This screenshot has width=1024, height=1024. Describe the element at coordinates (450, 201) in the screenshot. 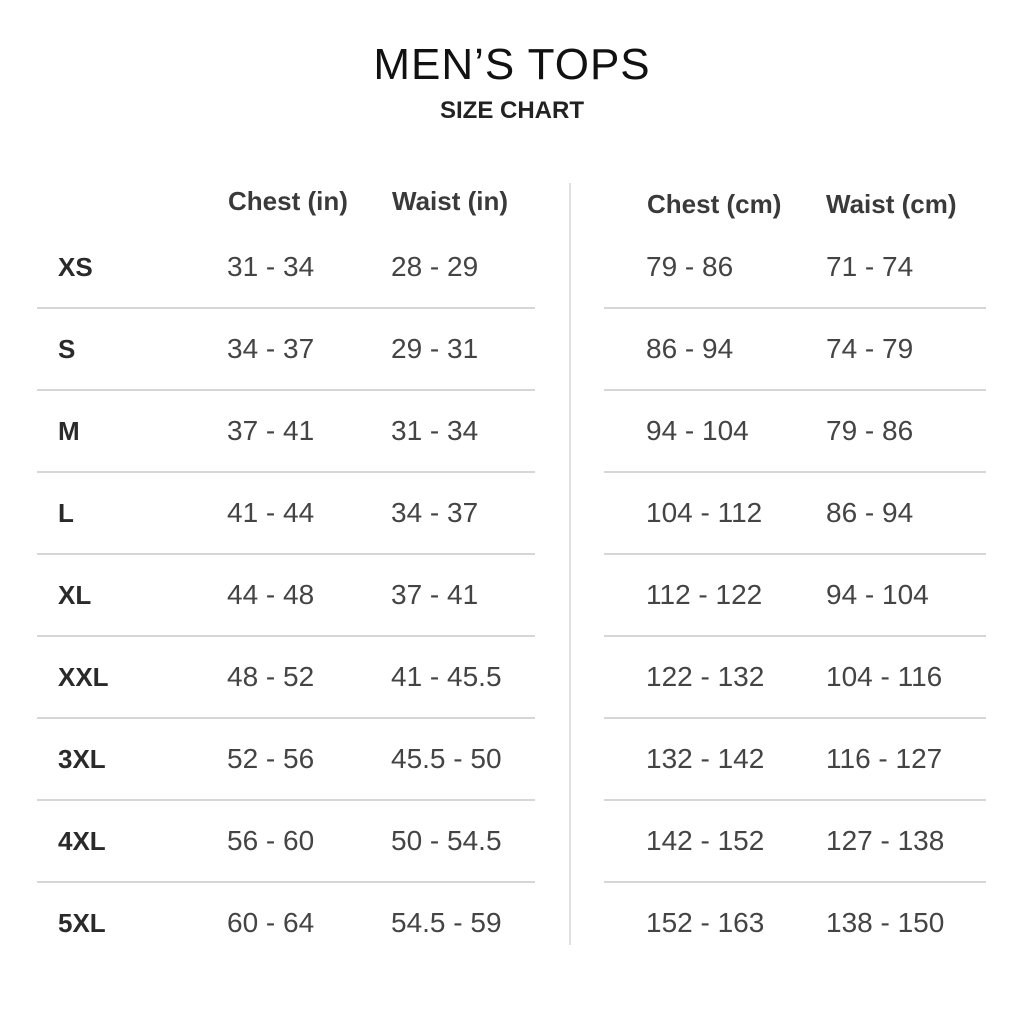

I see `header-waist-in: Waist (in)` at that location.